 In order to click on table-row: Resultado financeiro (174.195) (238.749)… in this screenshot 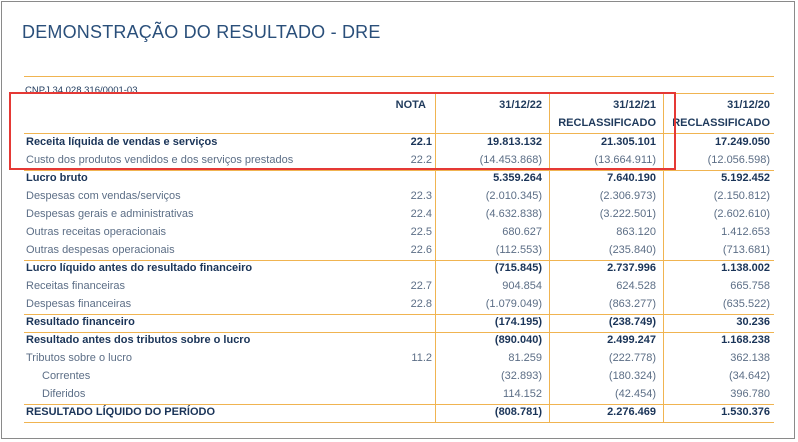, I will do `click(399, 323)`.